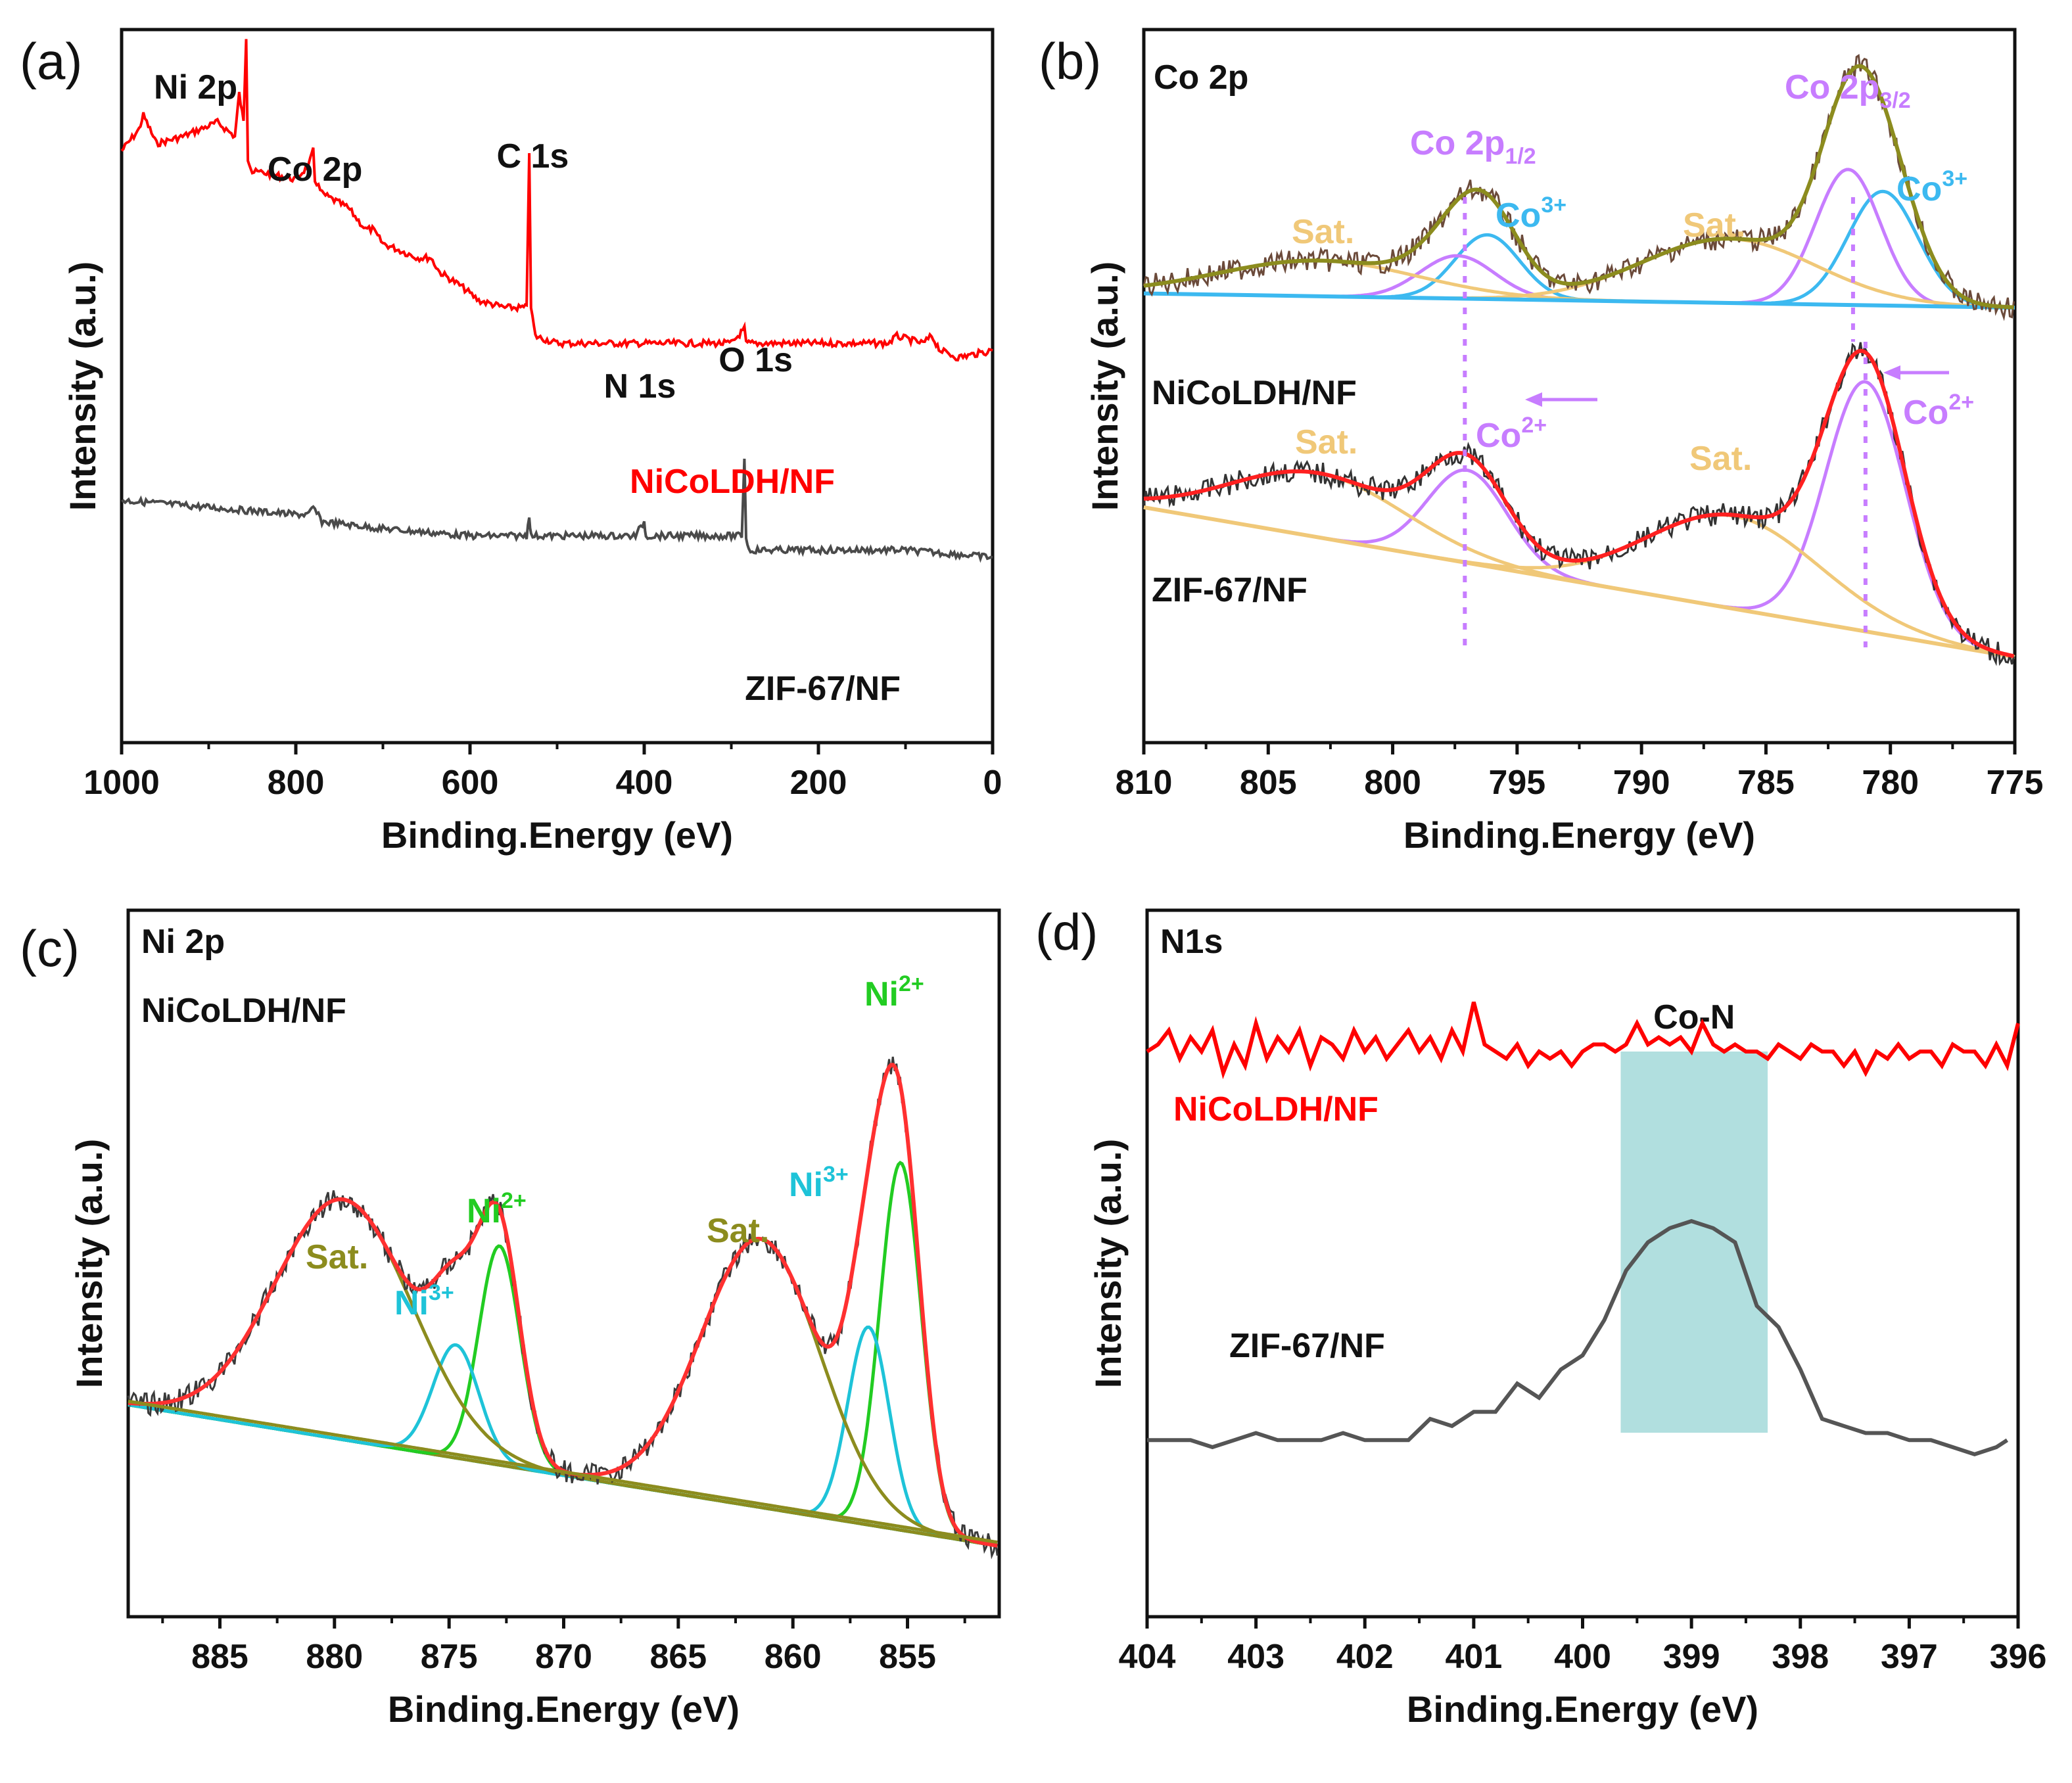 This screenshot has width=2072, height=1783. What do you see at coordinates (1579, 300) in the screenshot?
I see `fit-baseline-nicoldh` at bounding box center [1579, 300].